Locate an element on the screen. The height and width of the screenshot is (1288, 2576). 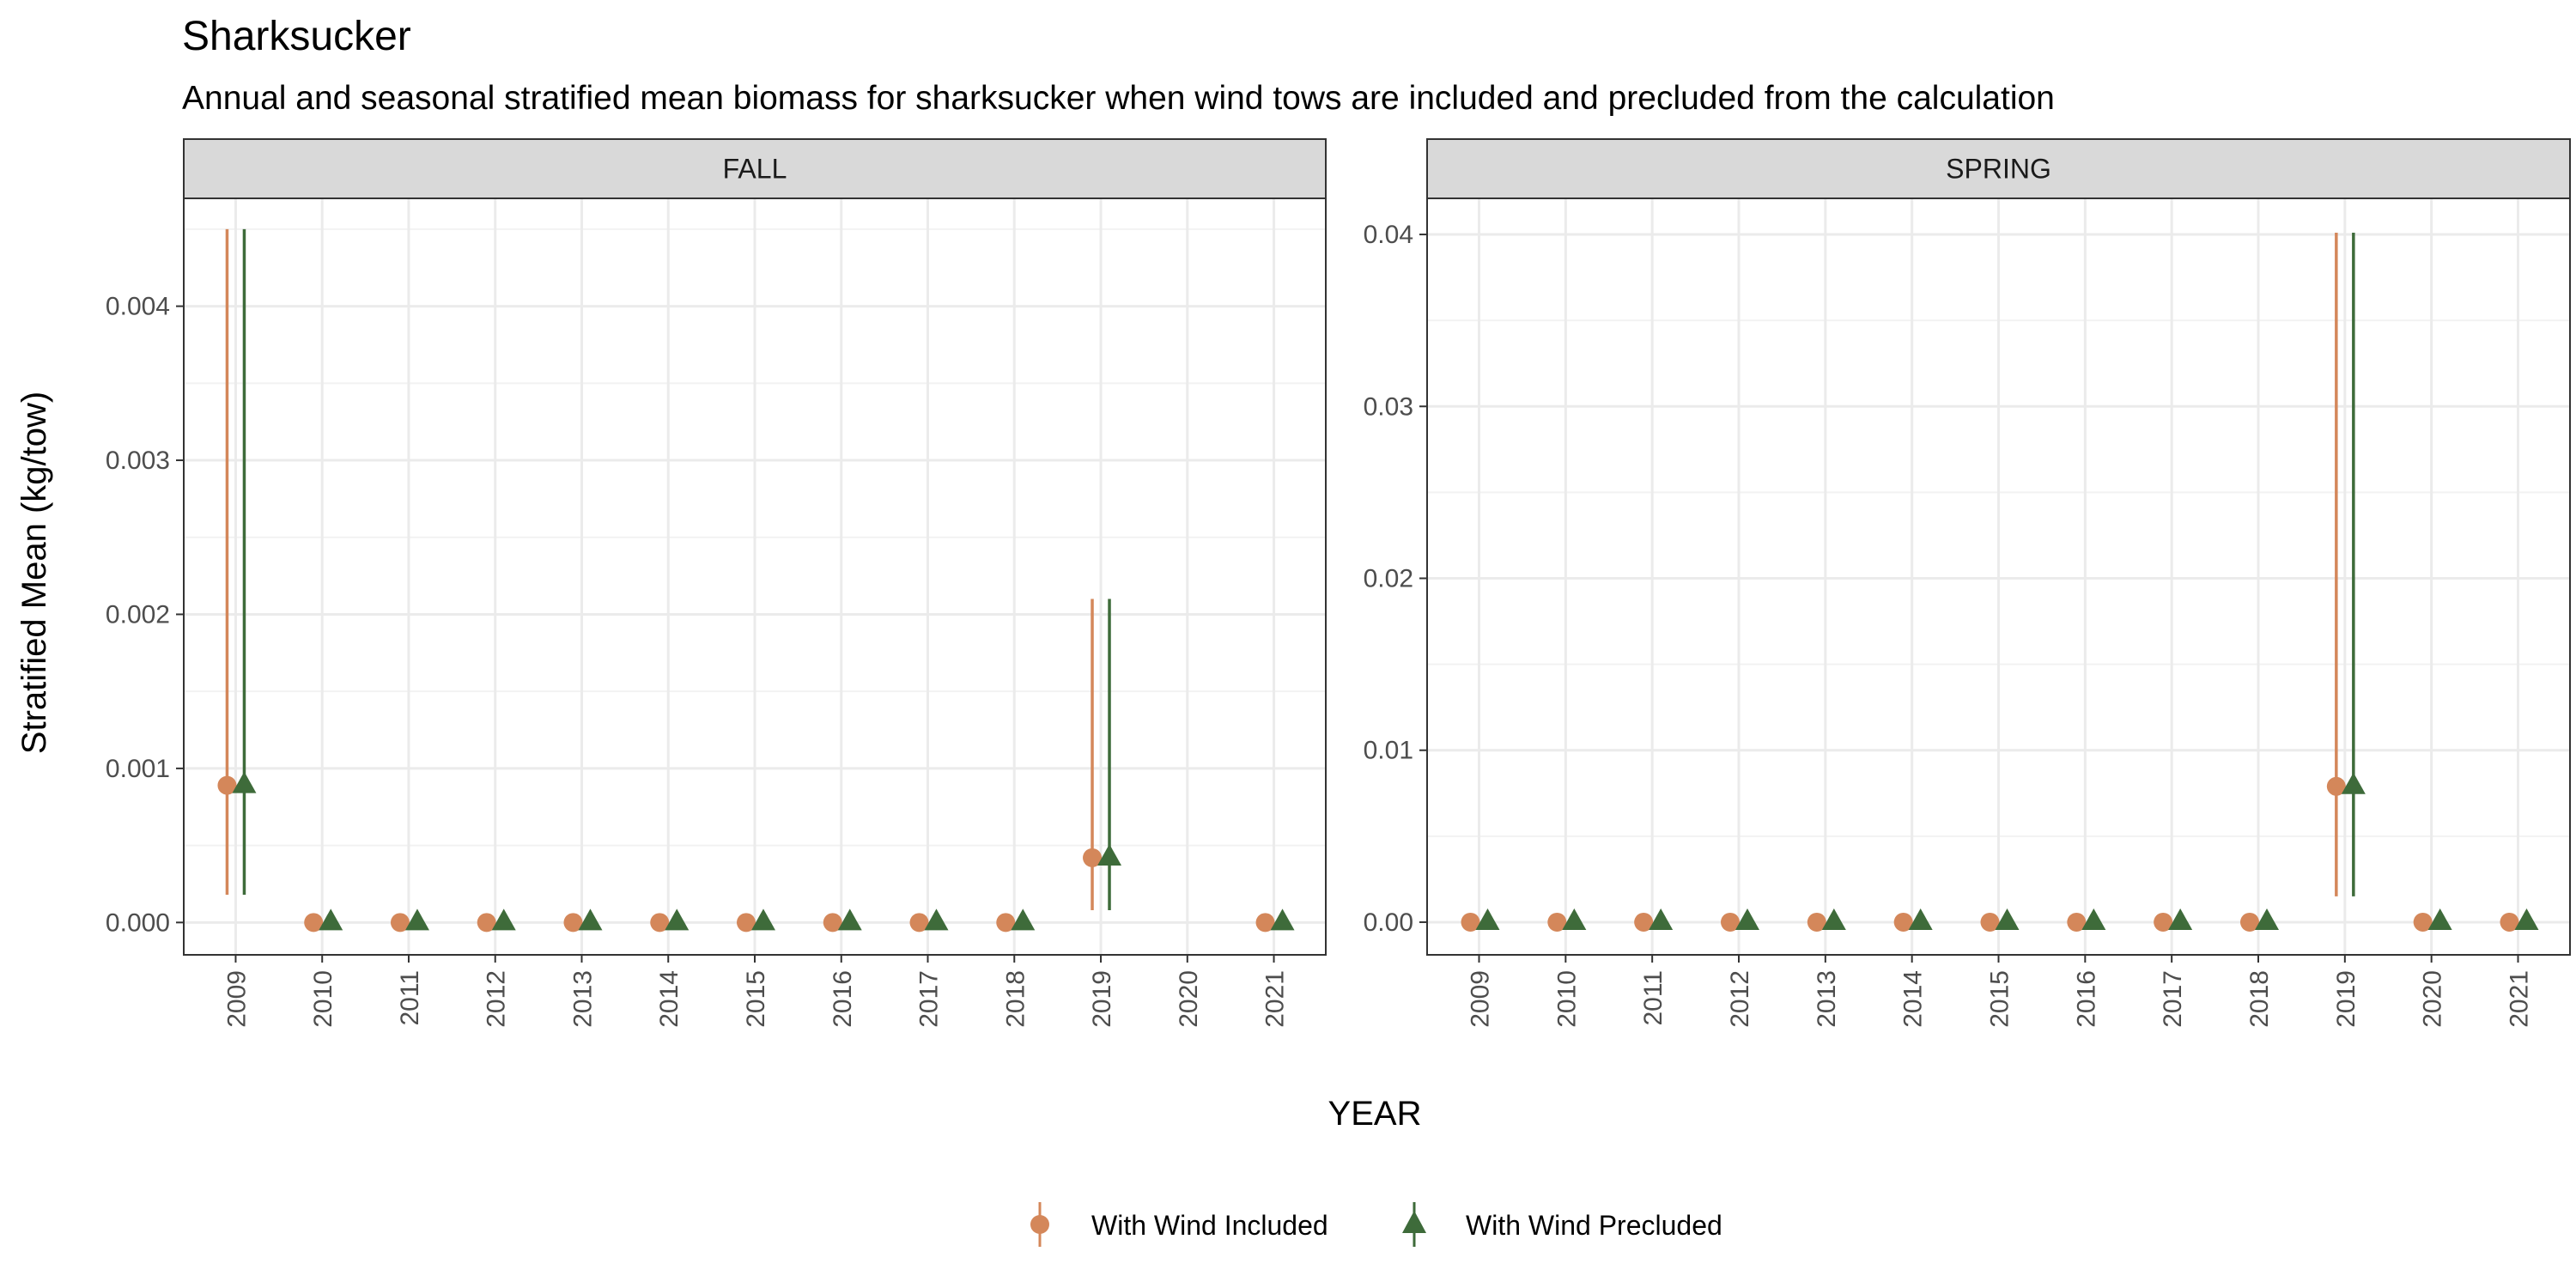
strip-spring is located at coordinates (1998, 169).